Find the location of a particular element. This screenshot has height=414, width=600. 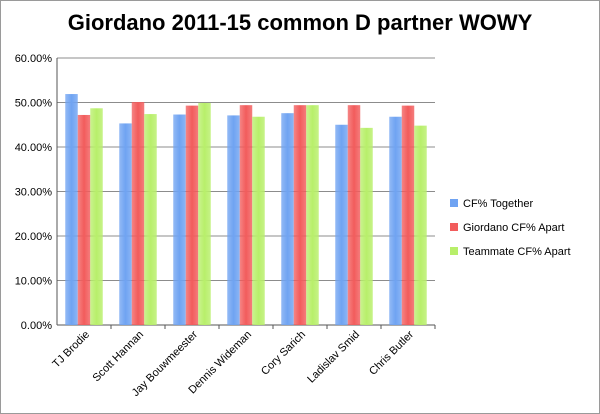

bar-teammate-cf-apart-jay-bouwmeester is located at coordinates (204, 213).